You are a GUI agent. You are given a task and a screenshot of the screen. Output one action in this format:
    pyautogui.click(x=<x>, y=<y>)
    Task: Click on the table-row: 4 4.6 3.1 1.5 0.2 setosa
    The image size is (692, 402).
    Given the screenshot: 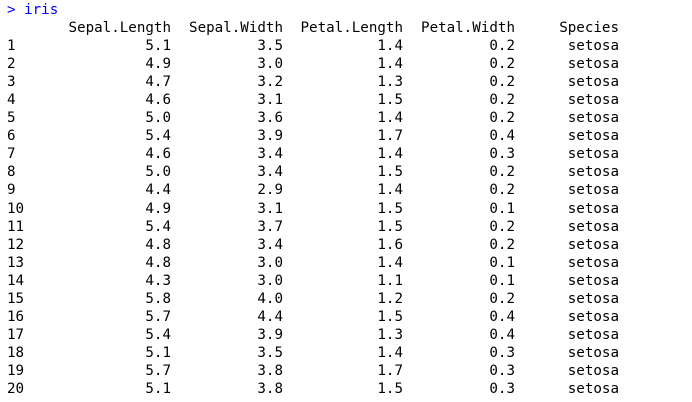 What is the action you would take?
    pyautogui.click(x=313, y=100)
    